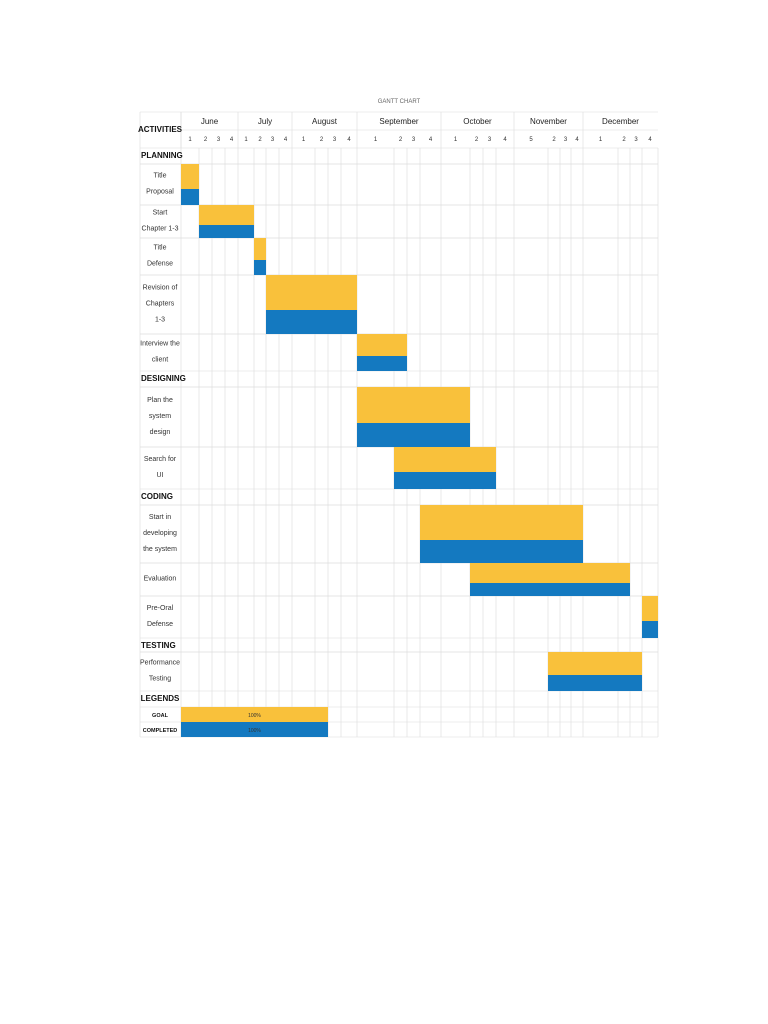 Image resolution: width=768 pixels, height=1024 pixels. I want to click on activity-label: Plan the, so click(160, 400).